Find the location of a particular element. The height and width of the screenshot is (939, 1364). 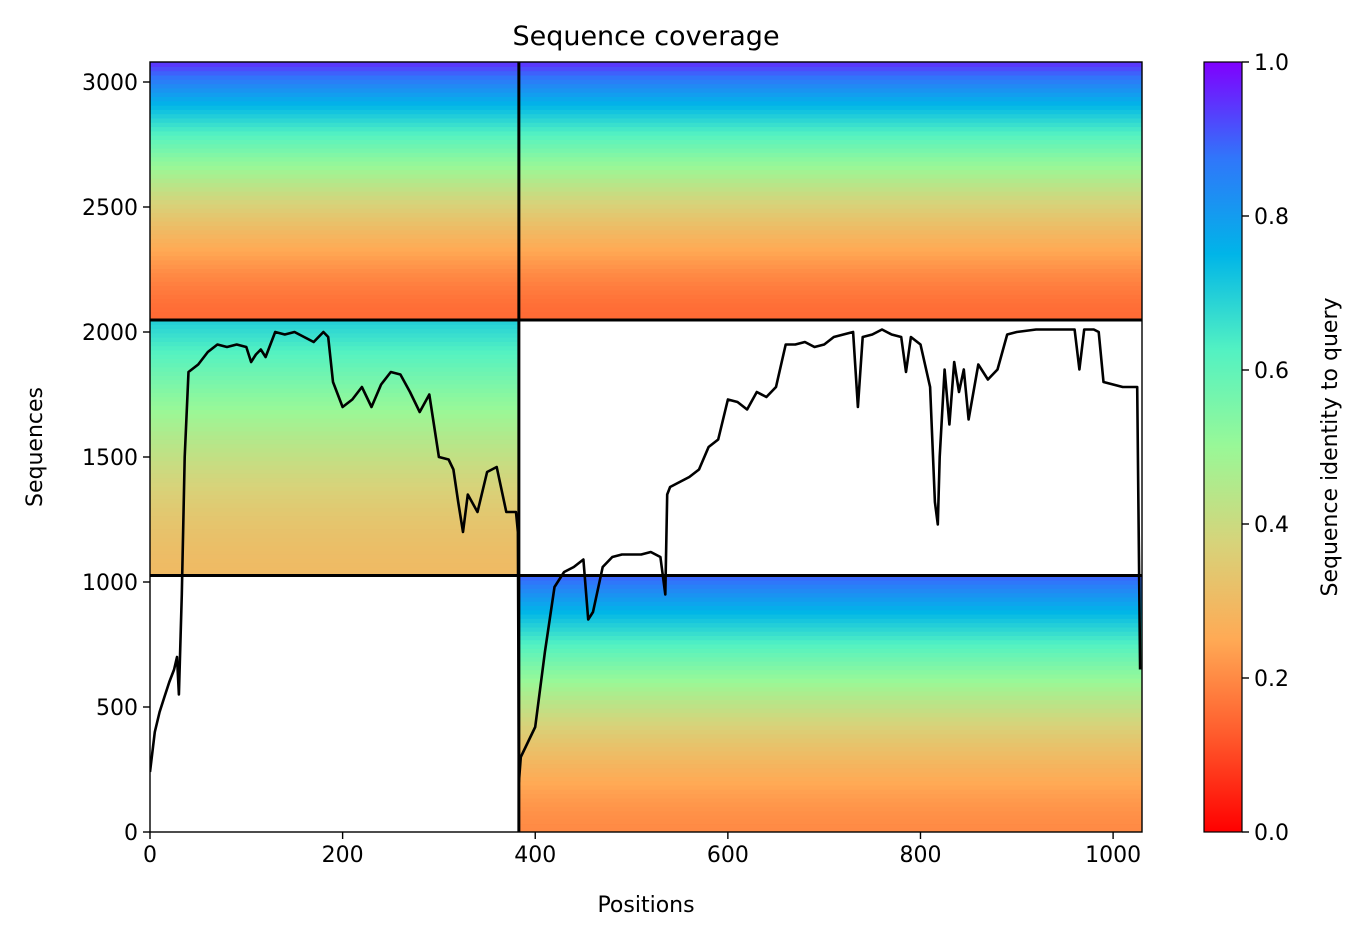

alignment-block is located at coordinates (334, 448).